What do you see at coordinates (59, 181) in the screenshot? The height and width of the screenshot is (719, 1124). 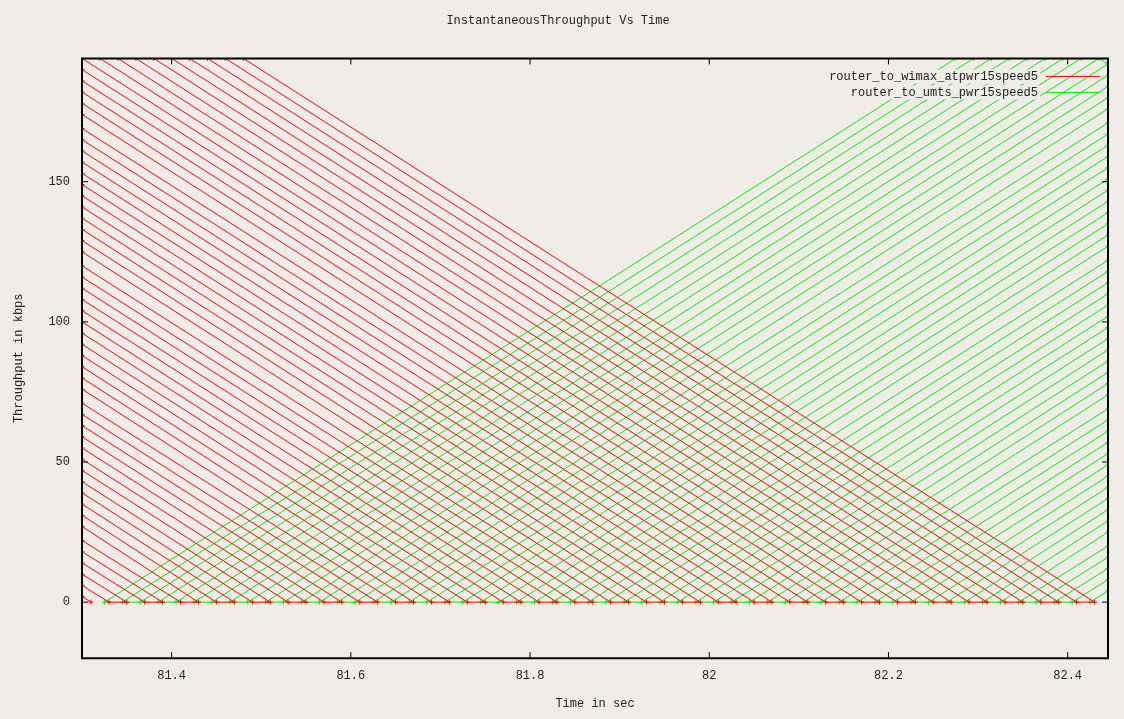 I see `y-tick-label: 150` at bounding box center [59, 181].